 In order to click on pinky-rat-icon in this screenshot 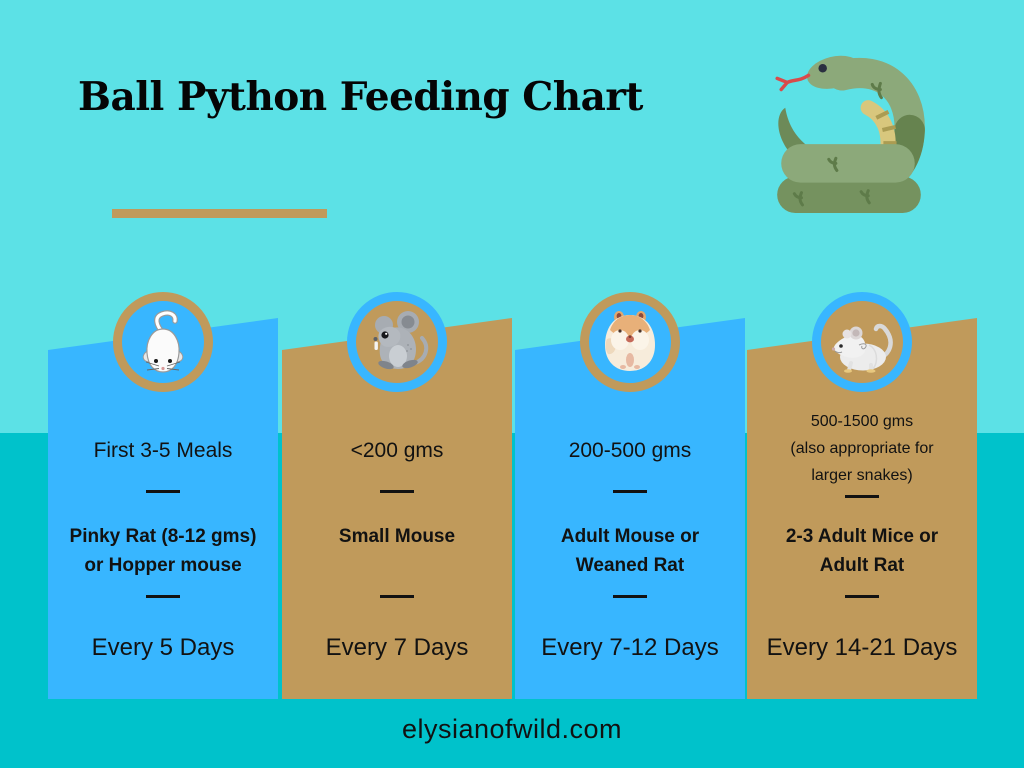, I will do `click(163, 341)`.